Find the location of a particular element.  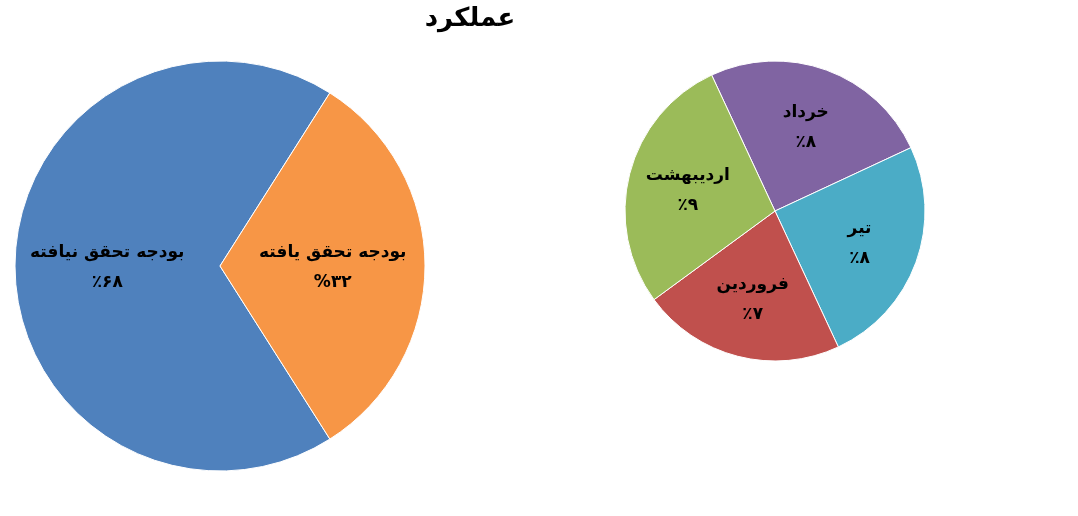

slice-label: تیر is located at coordinates (859, 227).